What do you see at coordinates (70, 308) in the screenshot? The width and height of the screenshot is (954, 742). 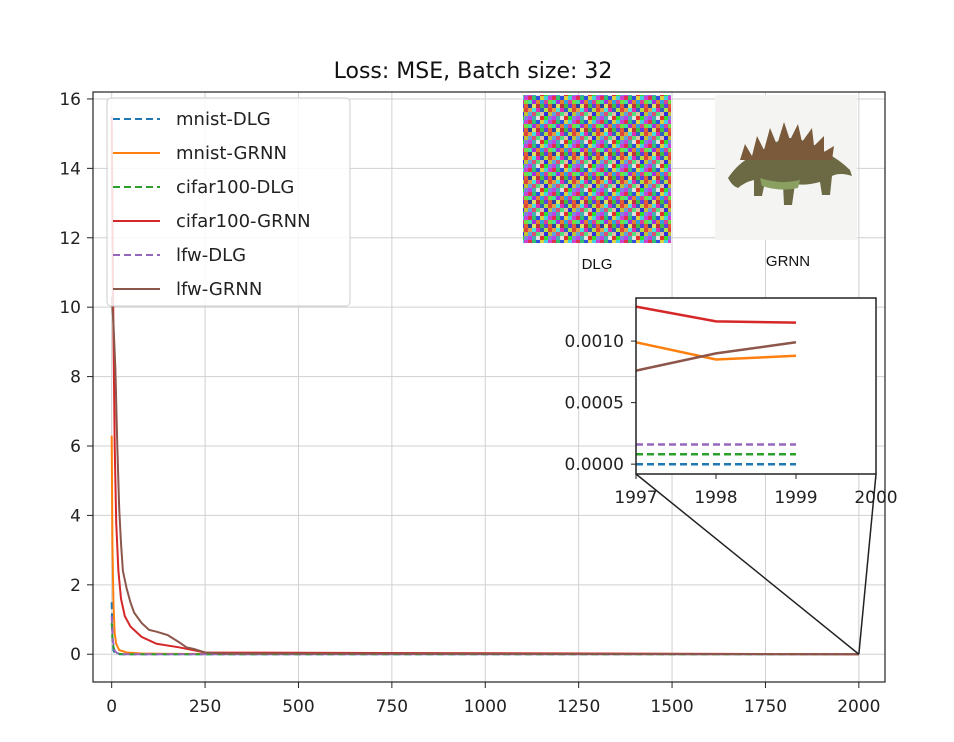 I see `y-tick-label: 10` at bounding box center [70, 308].